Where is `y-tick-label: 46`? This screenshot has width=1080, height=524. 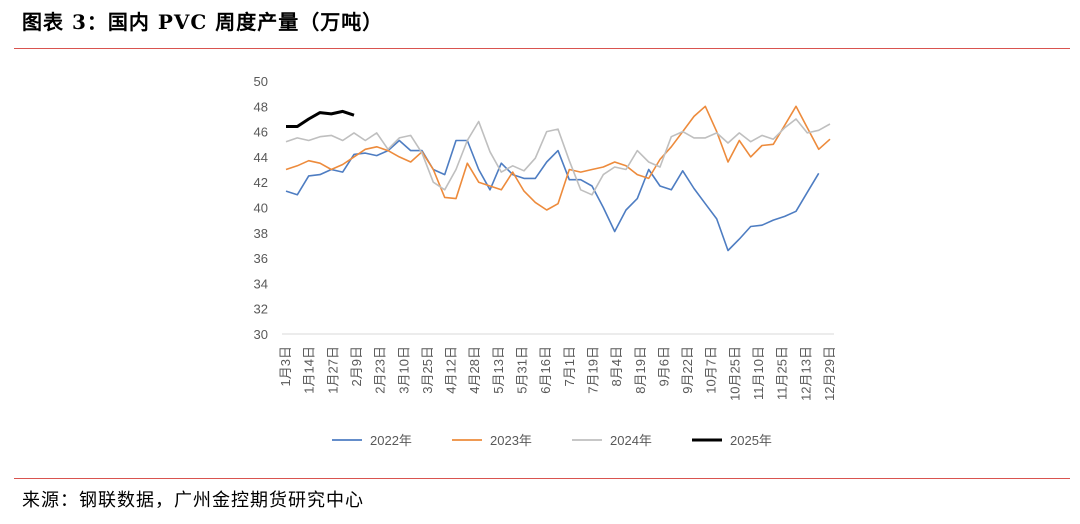 y-tick-label: 46 is located at coordinates (261, 132).